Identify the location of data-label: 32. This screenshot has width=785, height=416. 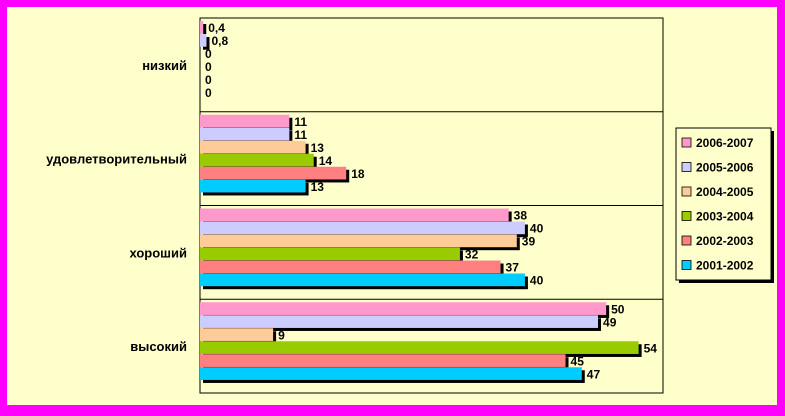
(472, 255).